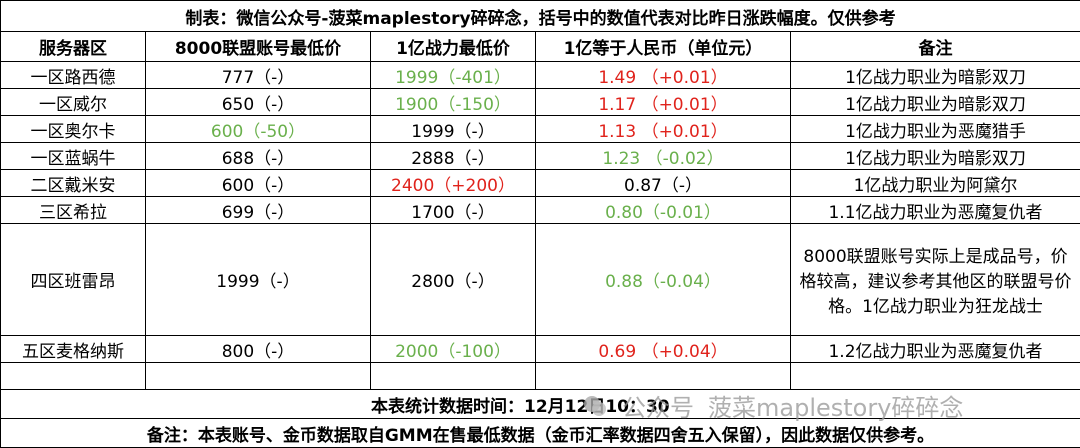  What do you see at coordinates (453, 102) in the screenshot?
I see `value-cell: 1900（-150）` at bounding box center [453, 102].